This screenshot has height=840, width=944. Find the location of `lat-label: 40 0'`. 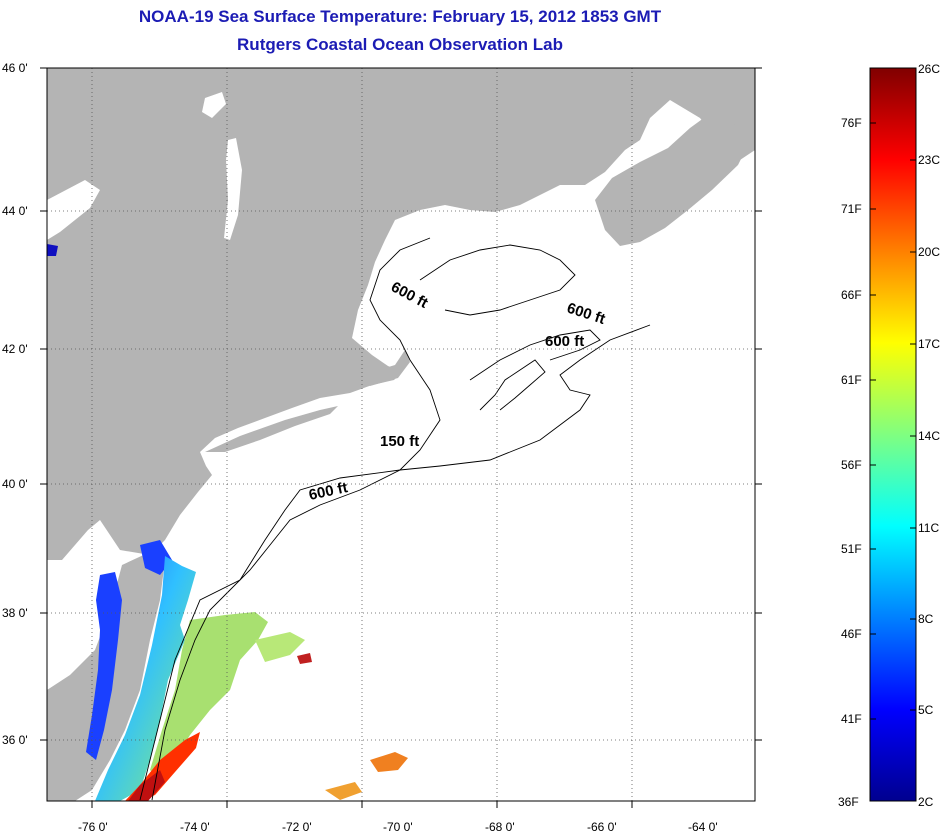

lat-label: 40 0' is located at coordinates (15, 484).